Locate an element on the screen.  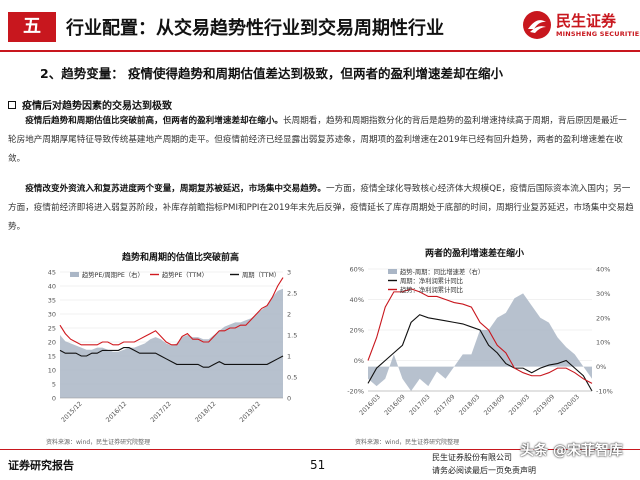
x-tick-label: 2019/03 is located at coordinates (519, 404).